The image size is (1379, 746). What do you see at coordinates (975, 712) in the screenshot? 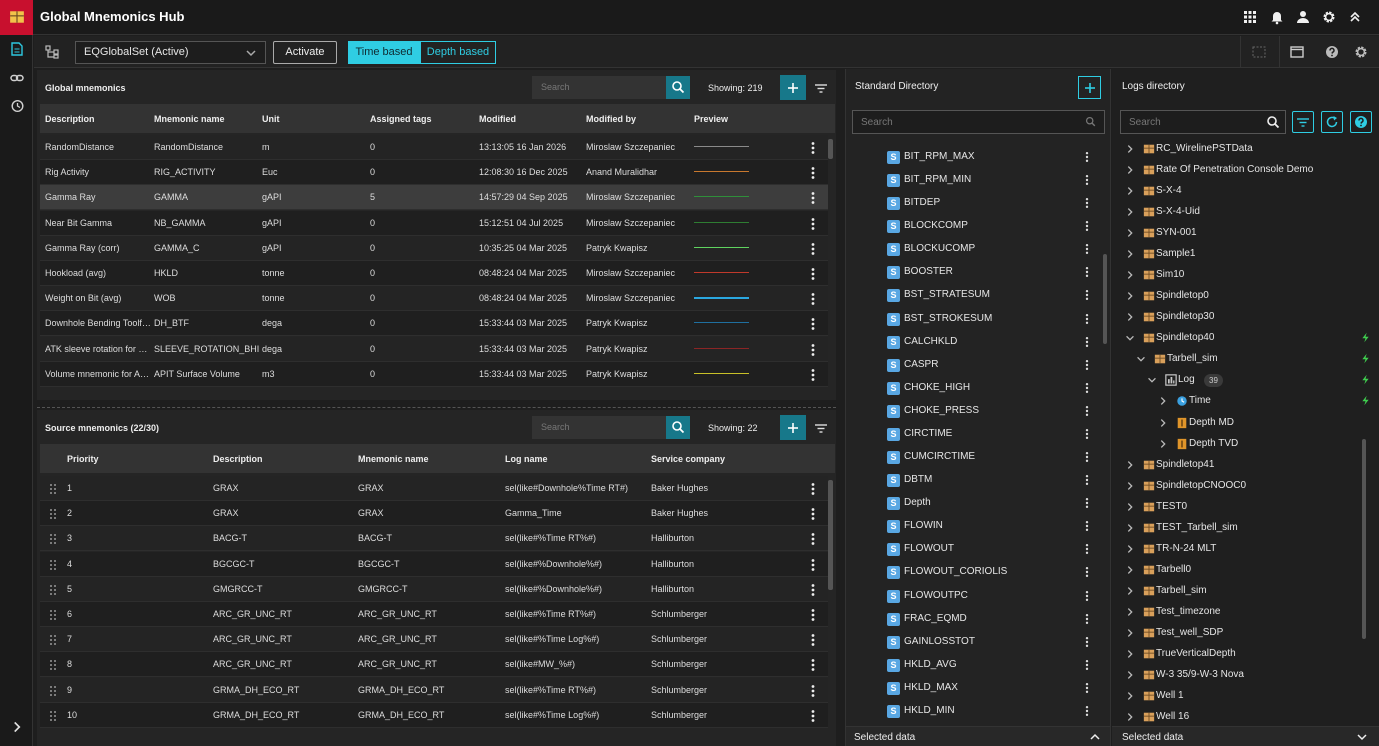
I see `directory-item: S HKLD_MIN` at bounding box center [975, 712].